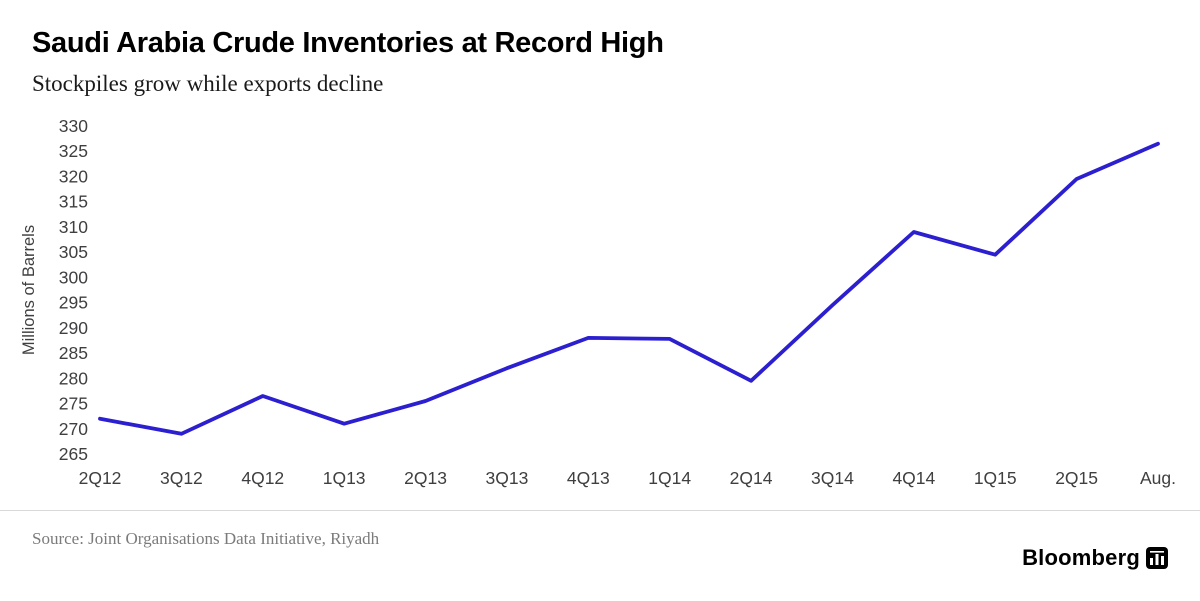 This screenshot has height=601, width=1200. Describe the element at coordinates (73, 227) in the screenshot. I see `y-tick-label: 310` at that location.